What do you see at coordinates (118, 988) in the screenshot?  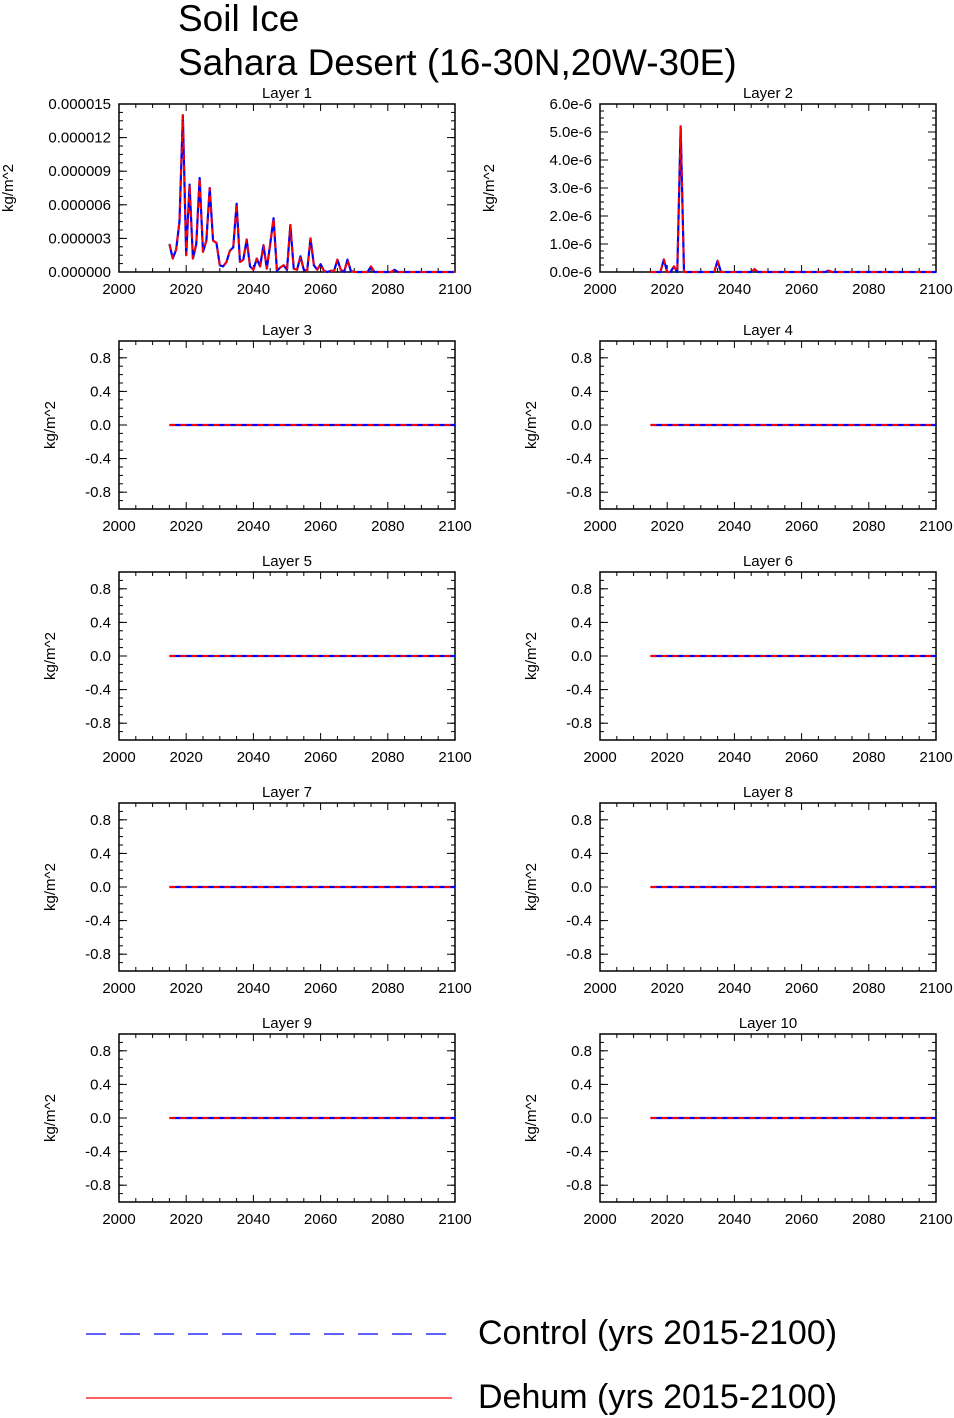 I see `panel-7-xtick-label: 2000` at bounding box center [118, 988].